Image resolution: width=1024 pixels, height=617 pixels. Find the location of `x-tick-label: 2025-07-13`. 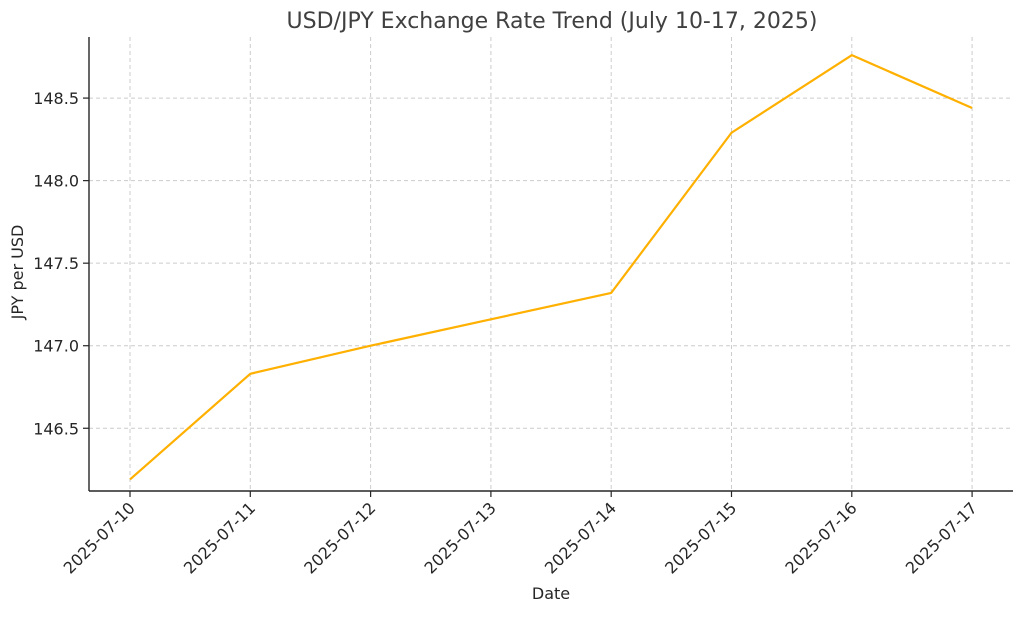

x-tick-label: 2025-07-13 is located at coordinates (460, 537).